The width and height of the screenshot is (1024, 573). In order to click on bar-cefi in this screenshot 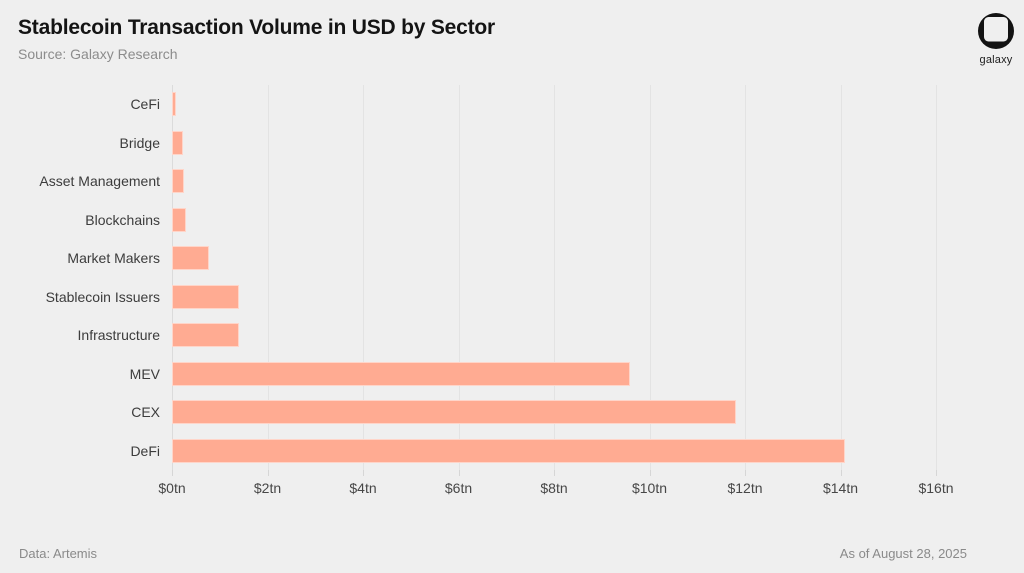, I will do `click(174, 104)`.